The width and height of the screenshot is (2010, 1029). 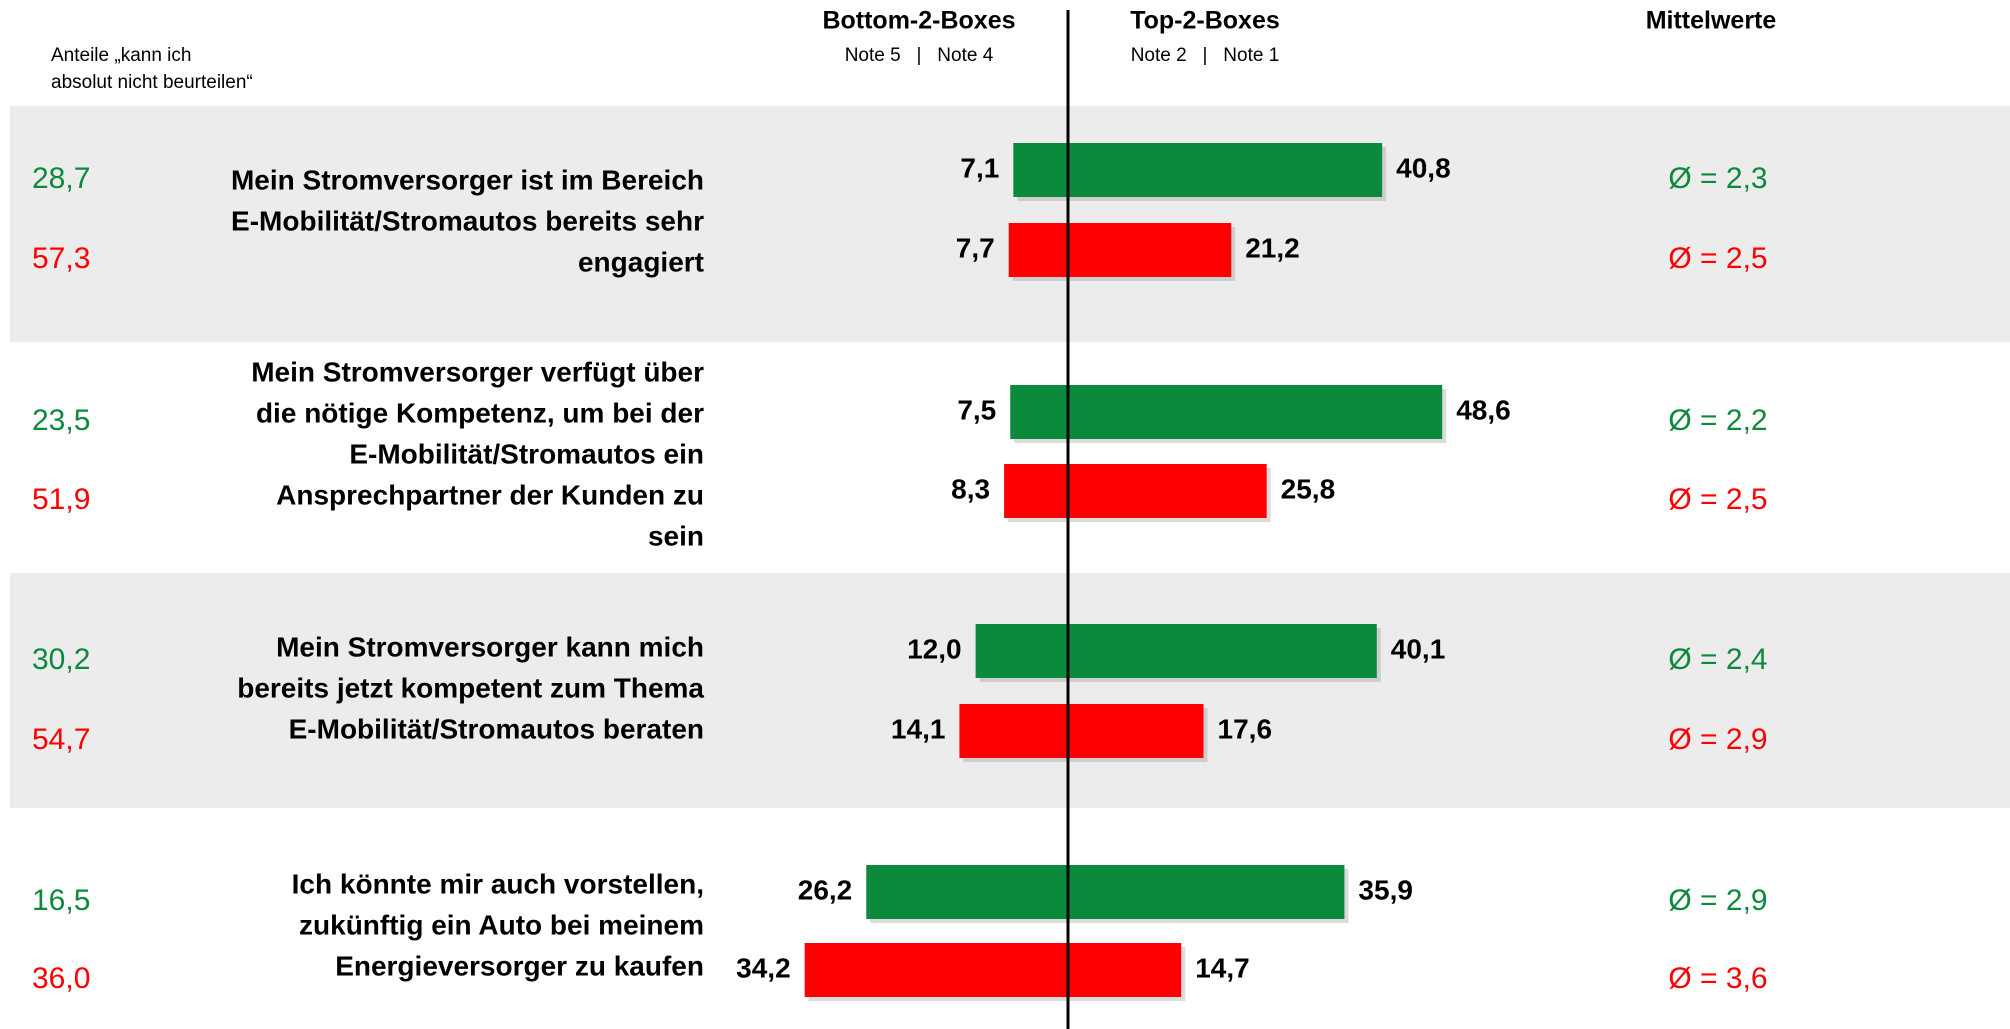 I want to click on unknown-share: 54,7, so click(x=61, y=739).